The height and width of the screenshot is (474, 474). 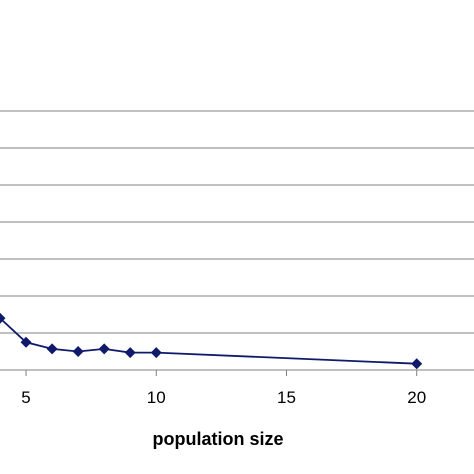 I want to click on x-tick-label-5: 5, so click(x=25, y=397).